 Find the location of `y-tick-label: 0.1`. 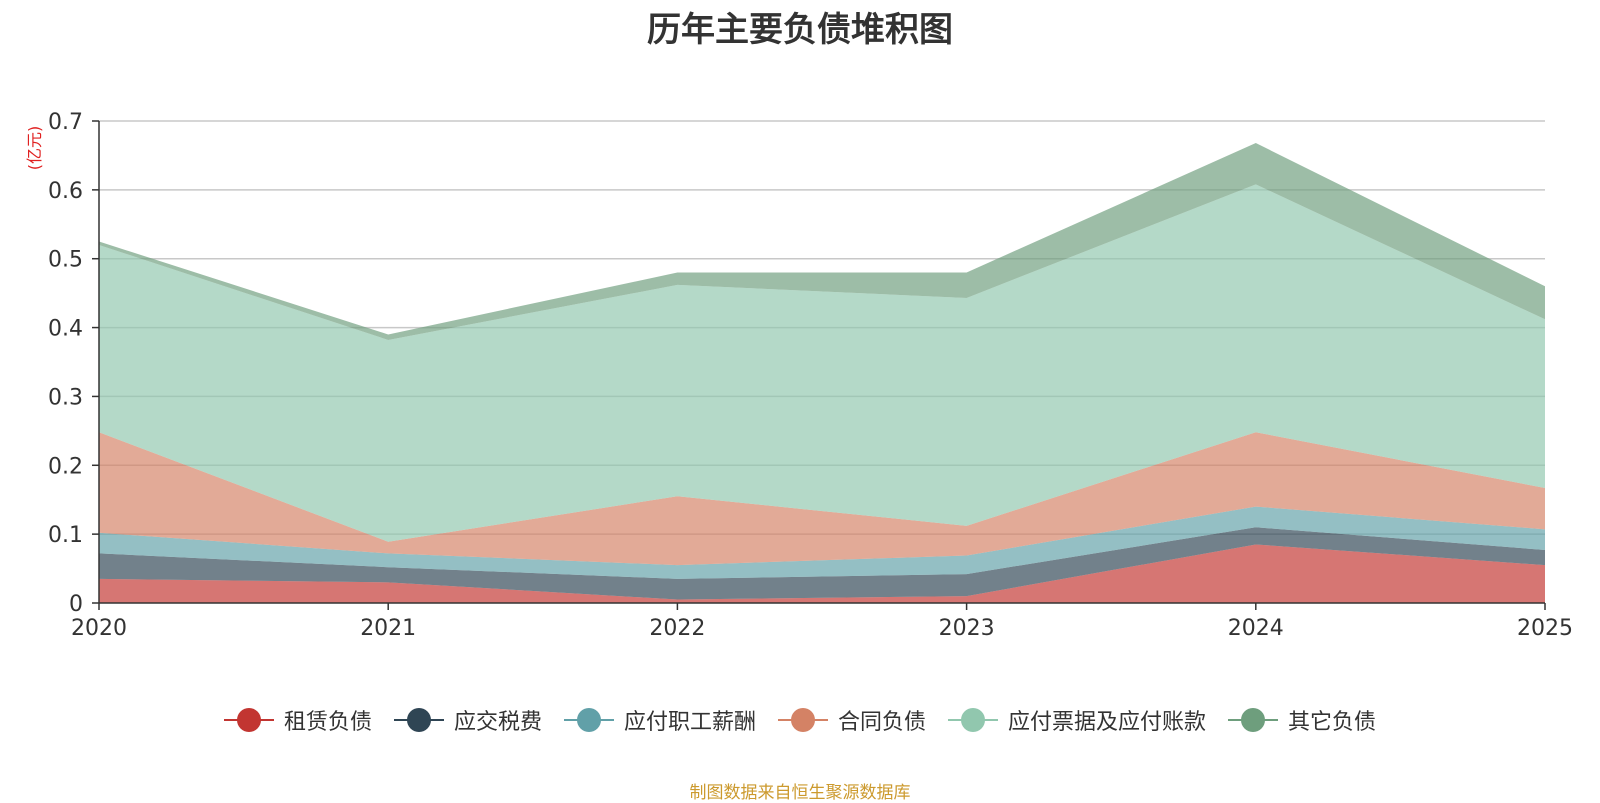

y-tick-label: 0.1 is located at coordinates (65, 535).